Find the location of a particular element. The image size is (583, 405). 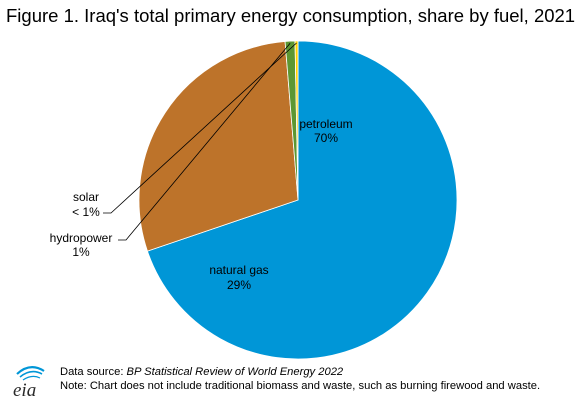

eia-logo-text: eia is located at coordinates (24, 390).